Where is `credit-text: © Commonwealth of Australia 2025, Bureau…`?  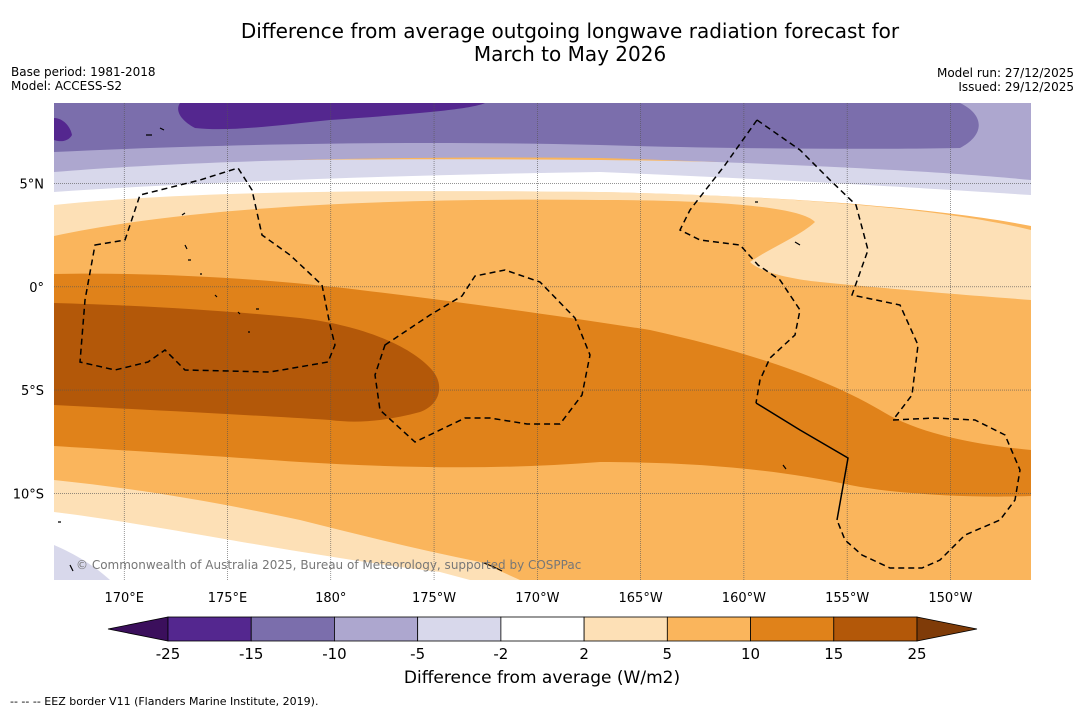 credit-text: © Commonwealth of Australia 2025, Bureau… is located at coordinates (329, 565).